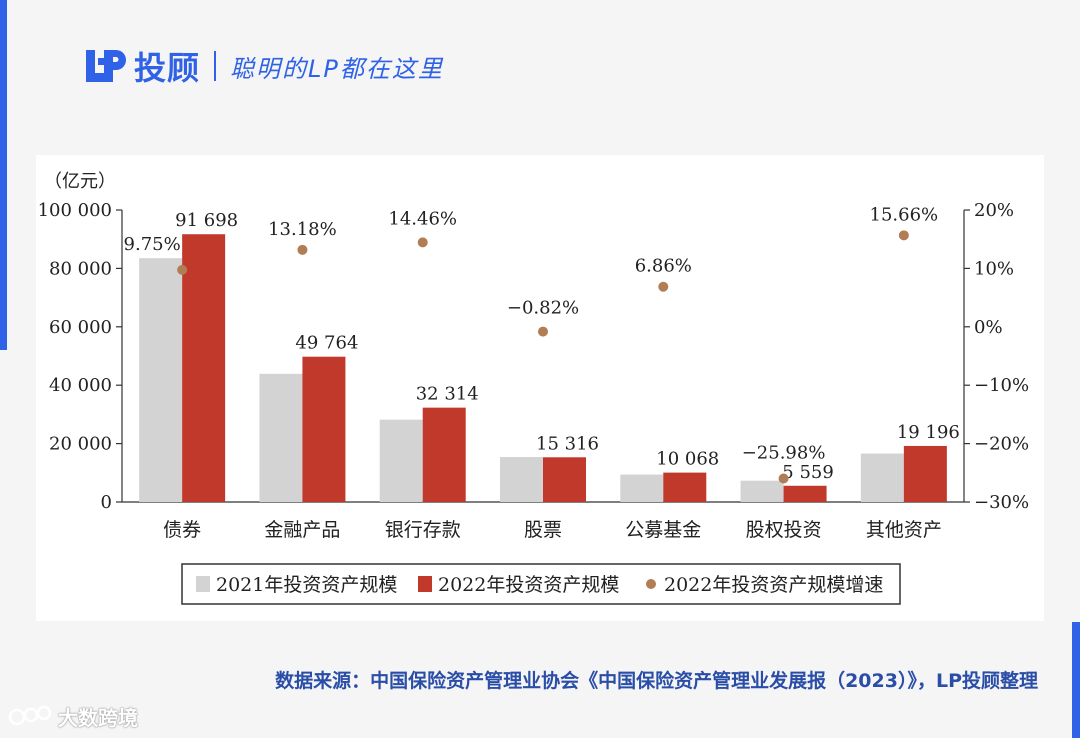 Image resolution: width=1080 pixels, height=738 pixels. I want to click on slogan: 聪明的LP都在这里, so click(337, 68).